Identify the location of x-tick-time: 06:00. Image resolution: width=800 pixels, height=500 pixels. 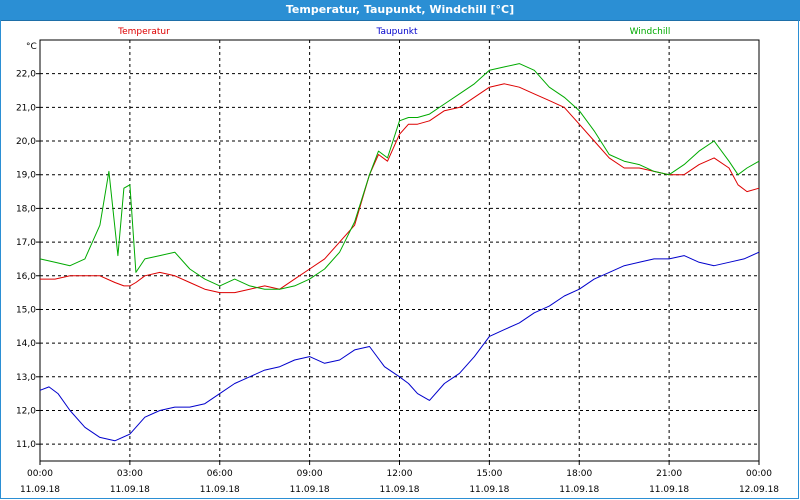
(220, 474).